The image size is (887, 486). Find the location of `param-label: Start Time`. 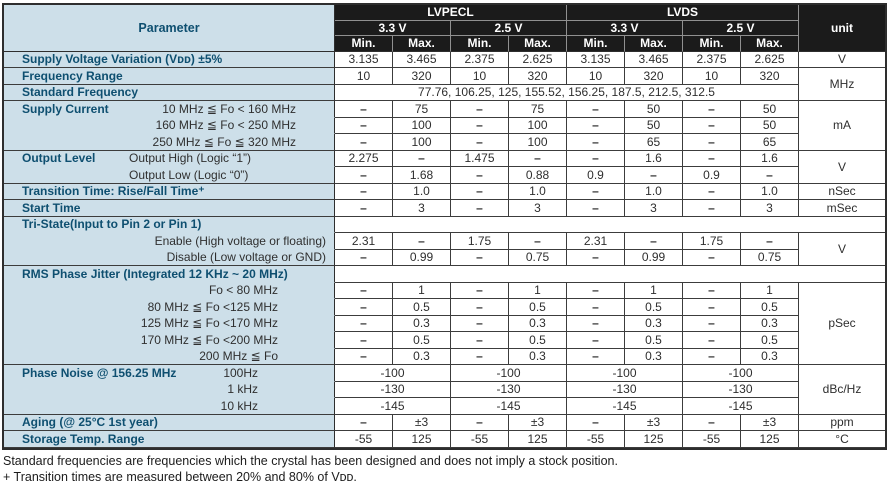

param-label: Start Time is located at coordinates (51, 207).